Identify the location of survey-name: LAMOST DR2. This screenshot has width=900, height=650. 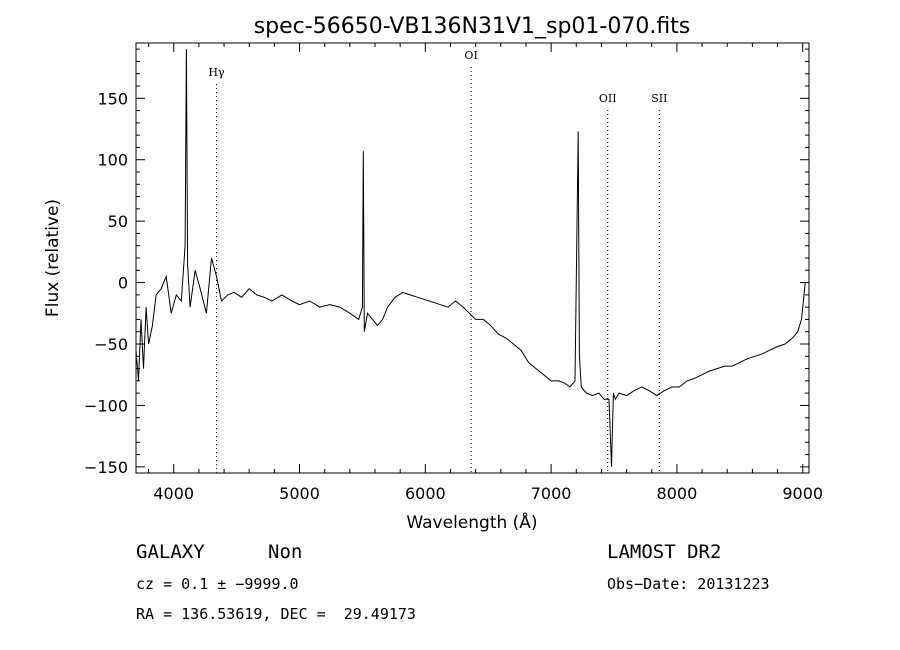
(664, 552).